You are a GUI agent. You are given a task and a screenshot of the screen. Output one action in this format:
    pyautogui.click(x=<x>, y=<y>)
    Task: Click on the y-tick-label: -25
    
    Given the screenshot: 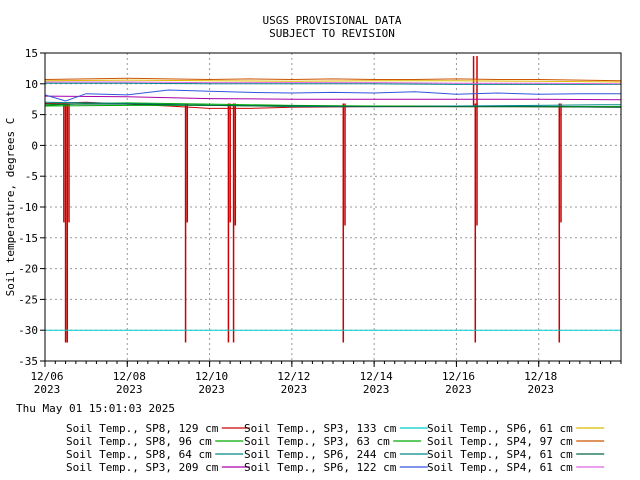 What is the action you would take?
    pyautogui.click(x=28, y=299)
    